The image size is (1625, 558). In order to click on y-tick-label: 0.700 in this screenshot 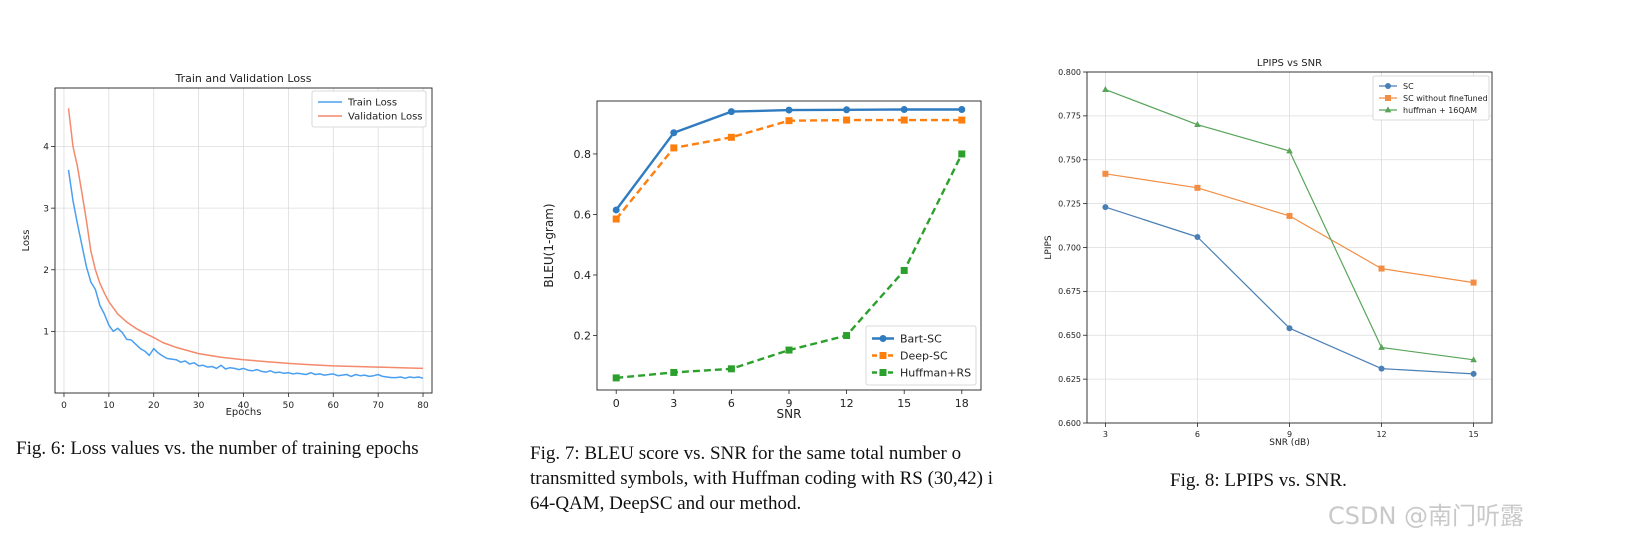, I will do `click(1069, 247)`.